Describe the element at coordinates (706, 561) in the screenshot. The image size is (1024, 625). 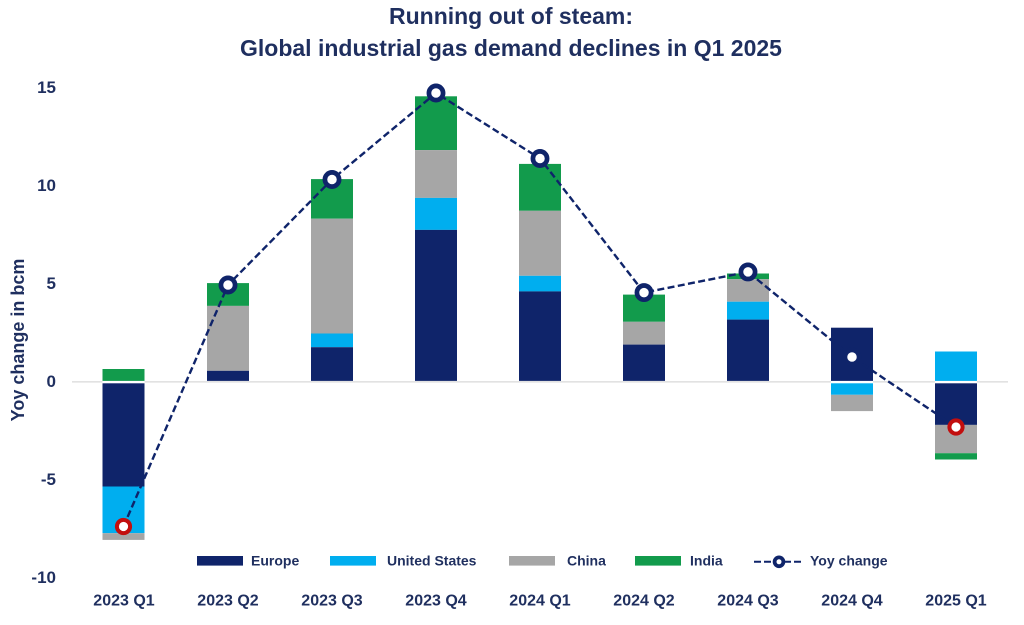
I see `svg-text: India` at that location.